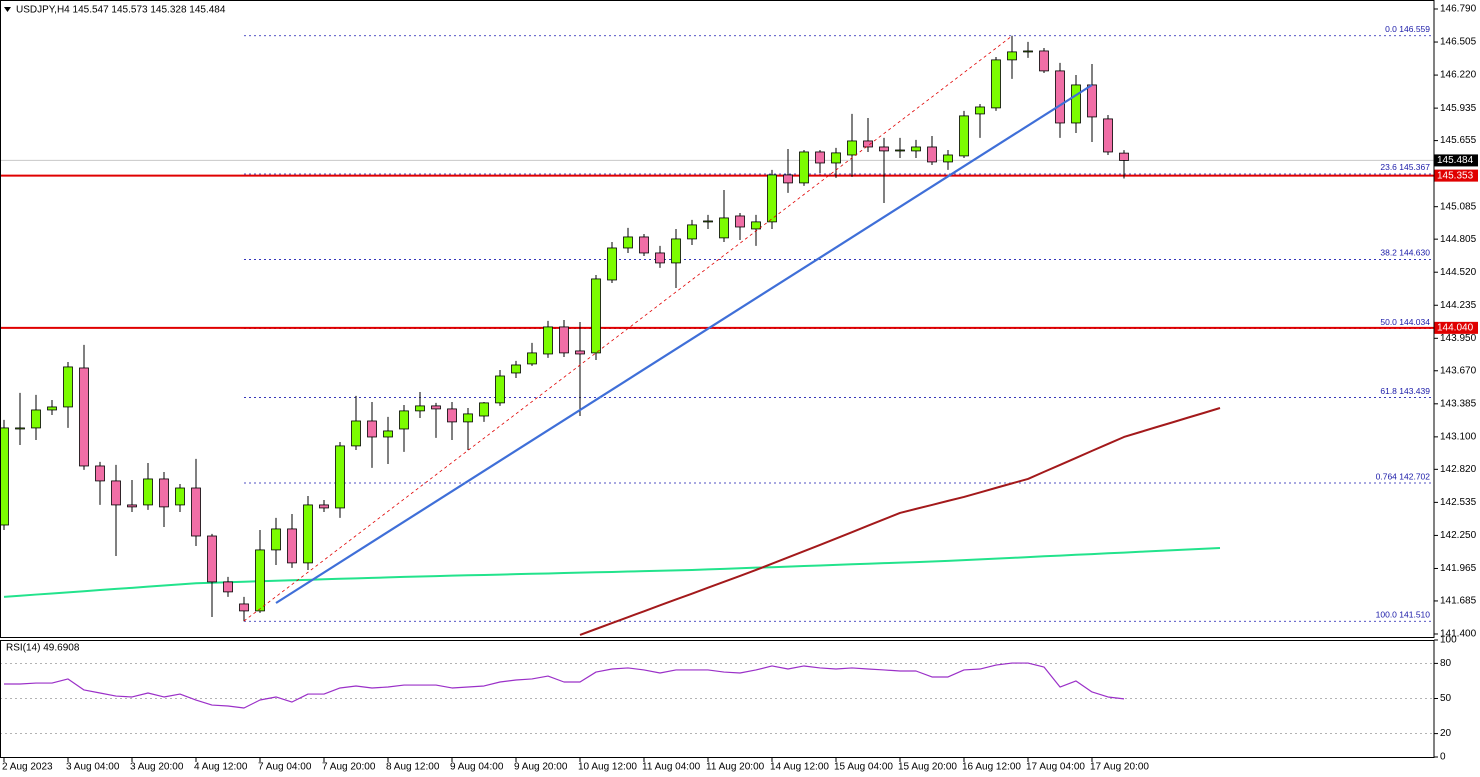 The height and width of the screenshot is (777, 1480). I want to click on fib-label: 23.6 145.367, so click(1405, 167).